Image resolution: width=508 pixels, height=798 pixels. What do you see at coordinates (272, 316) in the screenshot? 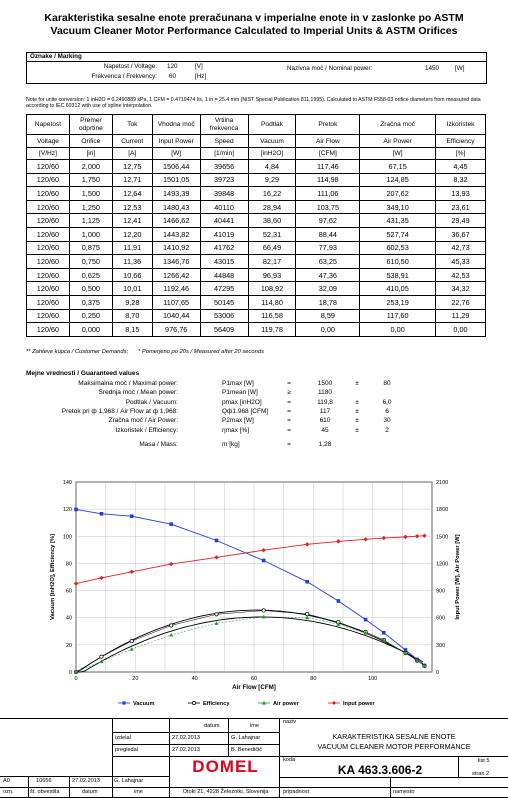
I see `table-cell: 116,58` at bounding box center [272, 316].